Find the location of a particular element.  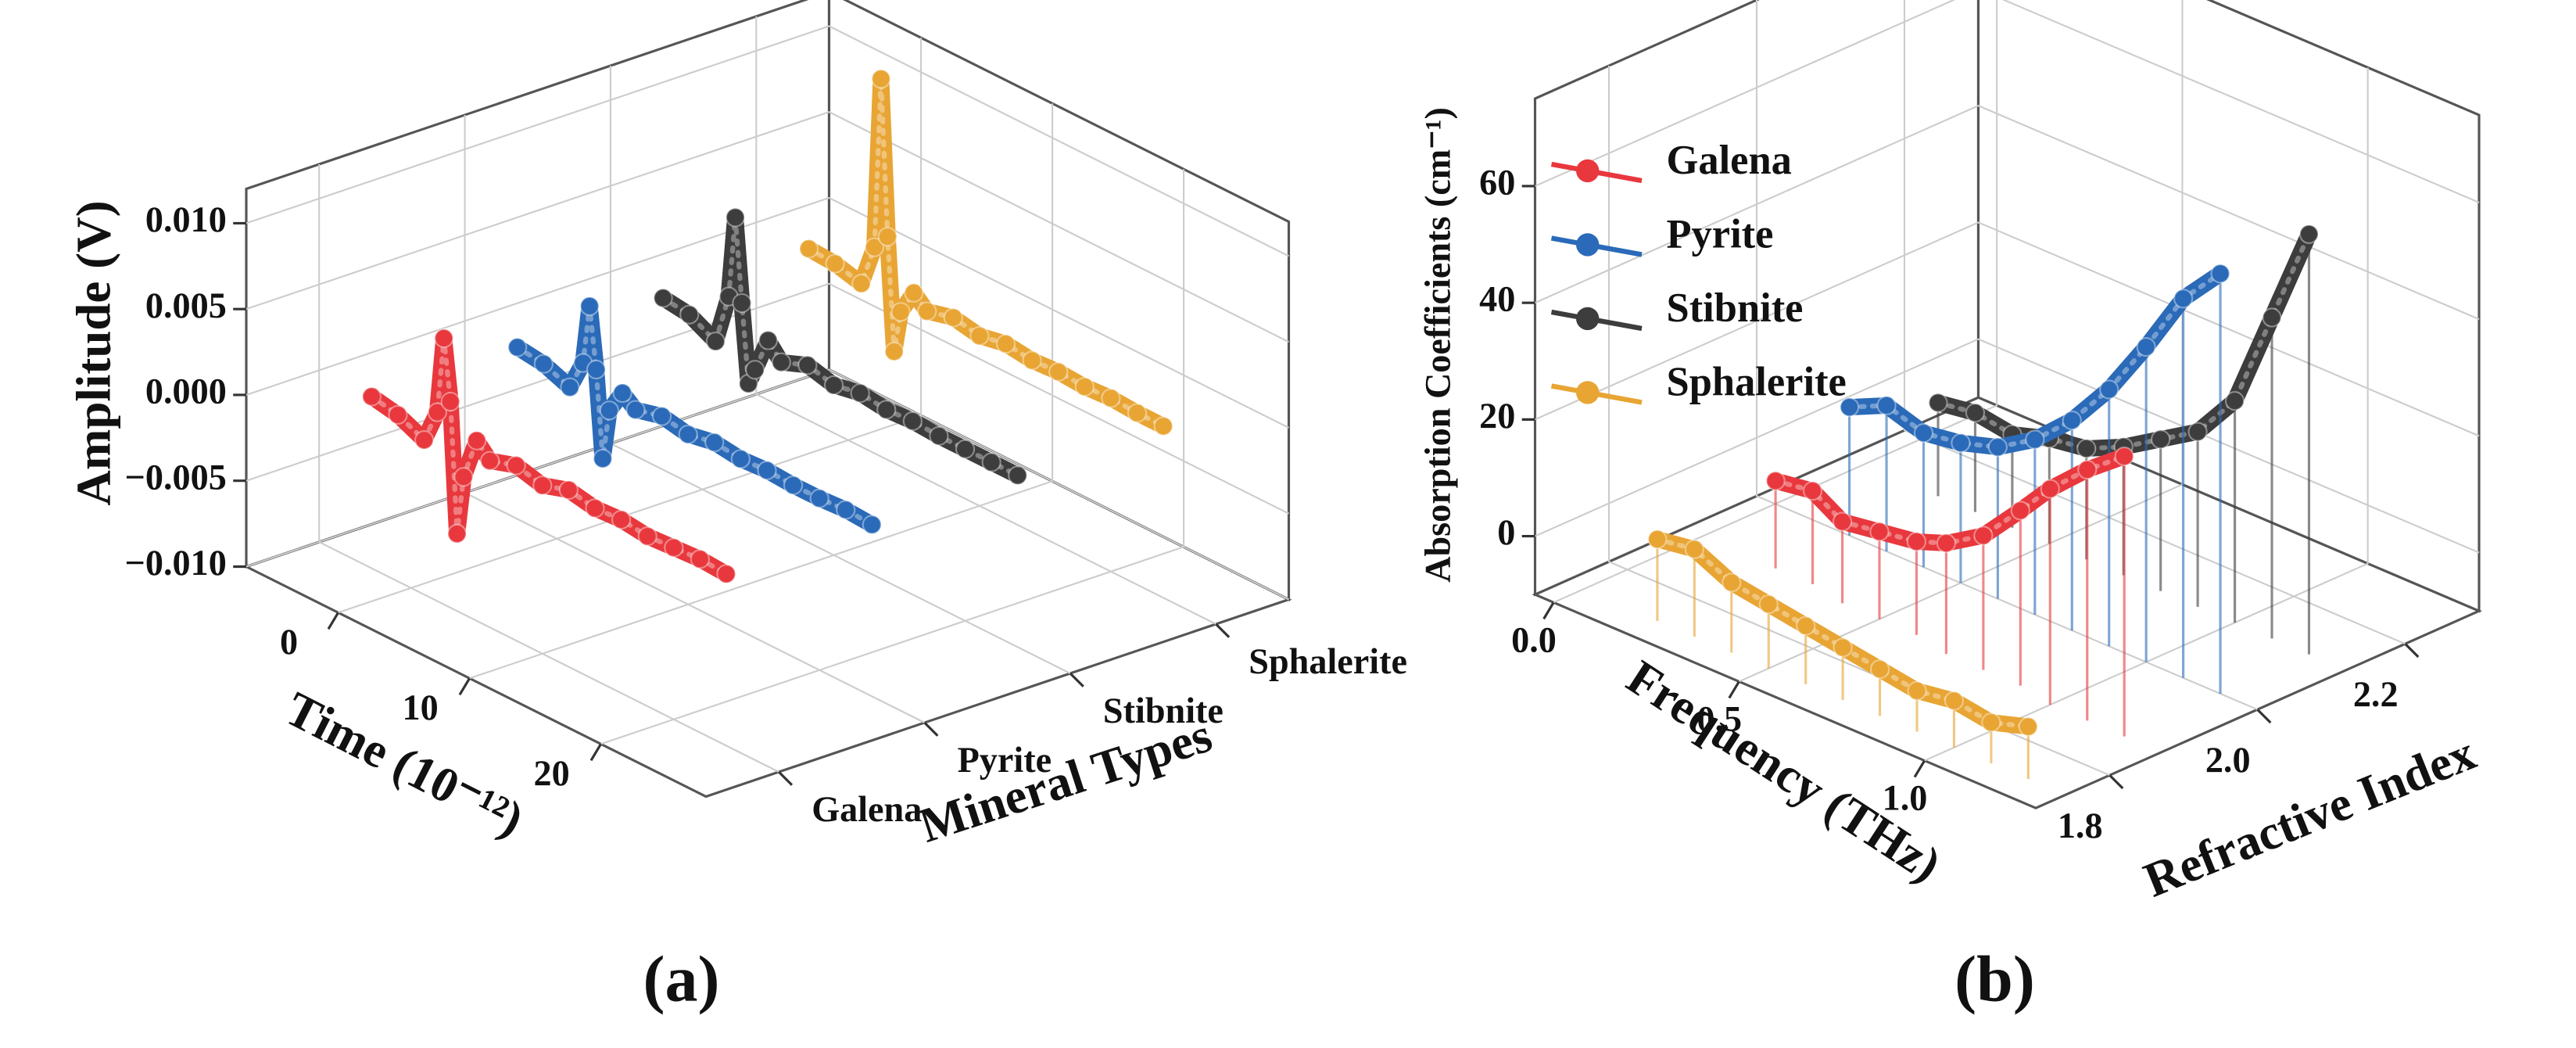

side-wall is located at coordinates (2228, 306).